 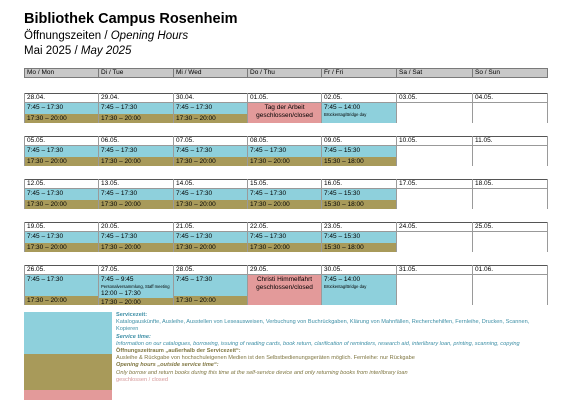 What do you see at coordinates (133, 336) in the screenshot?
I see `service-title-en: Service time:` at bounding box center [133, 336].